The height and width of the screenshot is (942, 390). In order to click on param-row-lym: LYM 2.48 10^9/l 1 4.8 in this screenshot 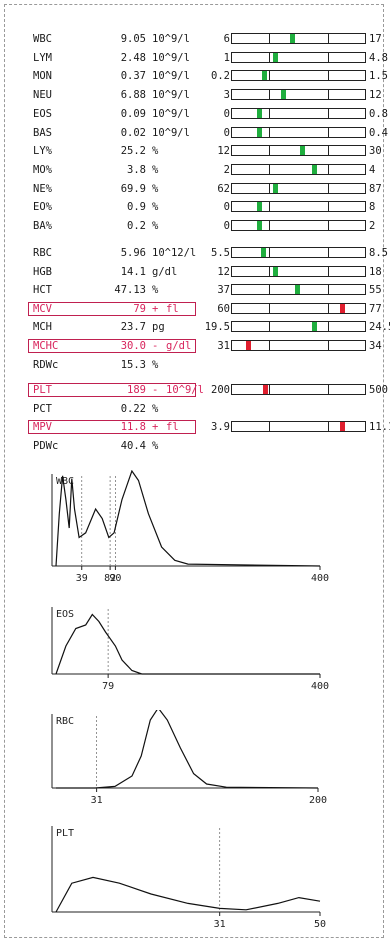, I will do `click(198, 58)`.